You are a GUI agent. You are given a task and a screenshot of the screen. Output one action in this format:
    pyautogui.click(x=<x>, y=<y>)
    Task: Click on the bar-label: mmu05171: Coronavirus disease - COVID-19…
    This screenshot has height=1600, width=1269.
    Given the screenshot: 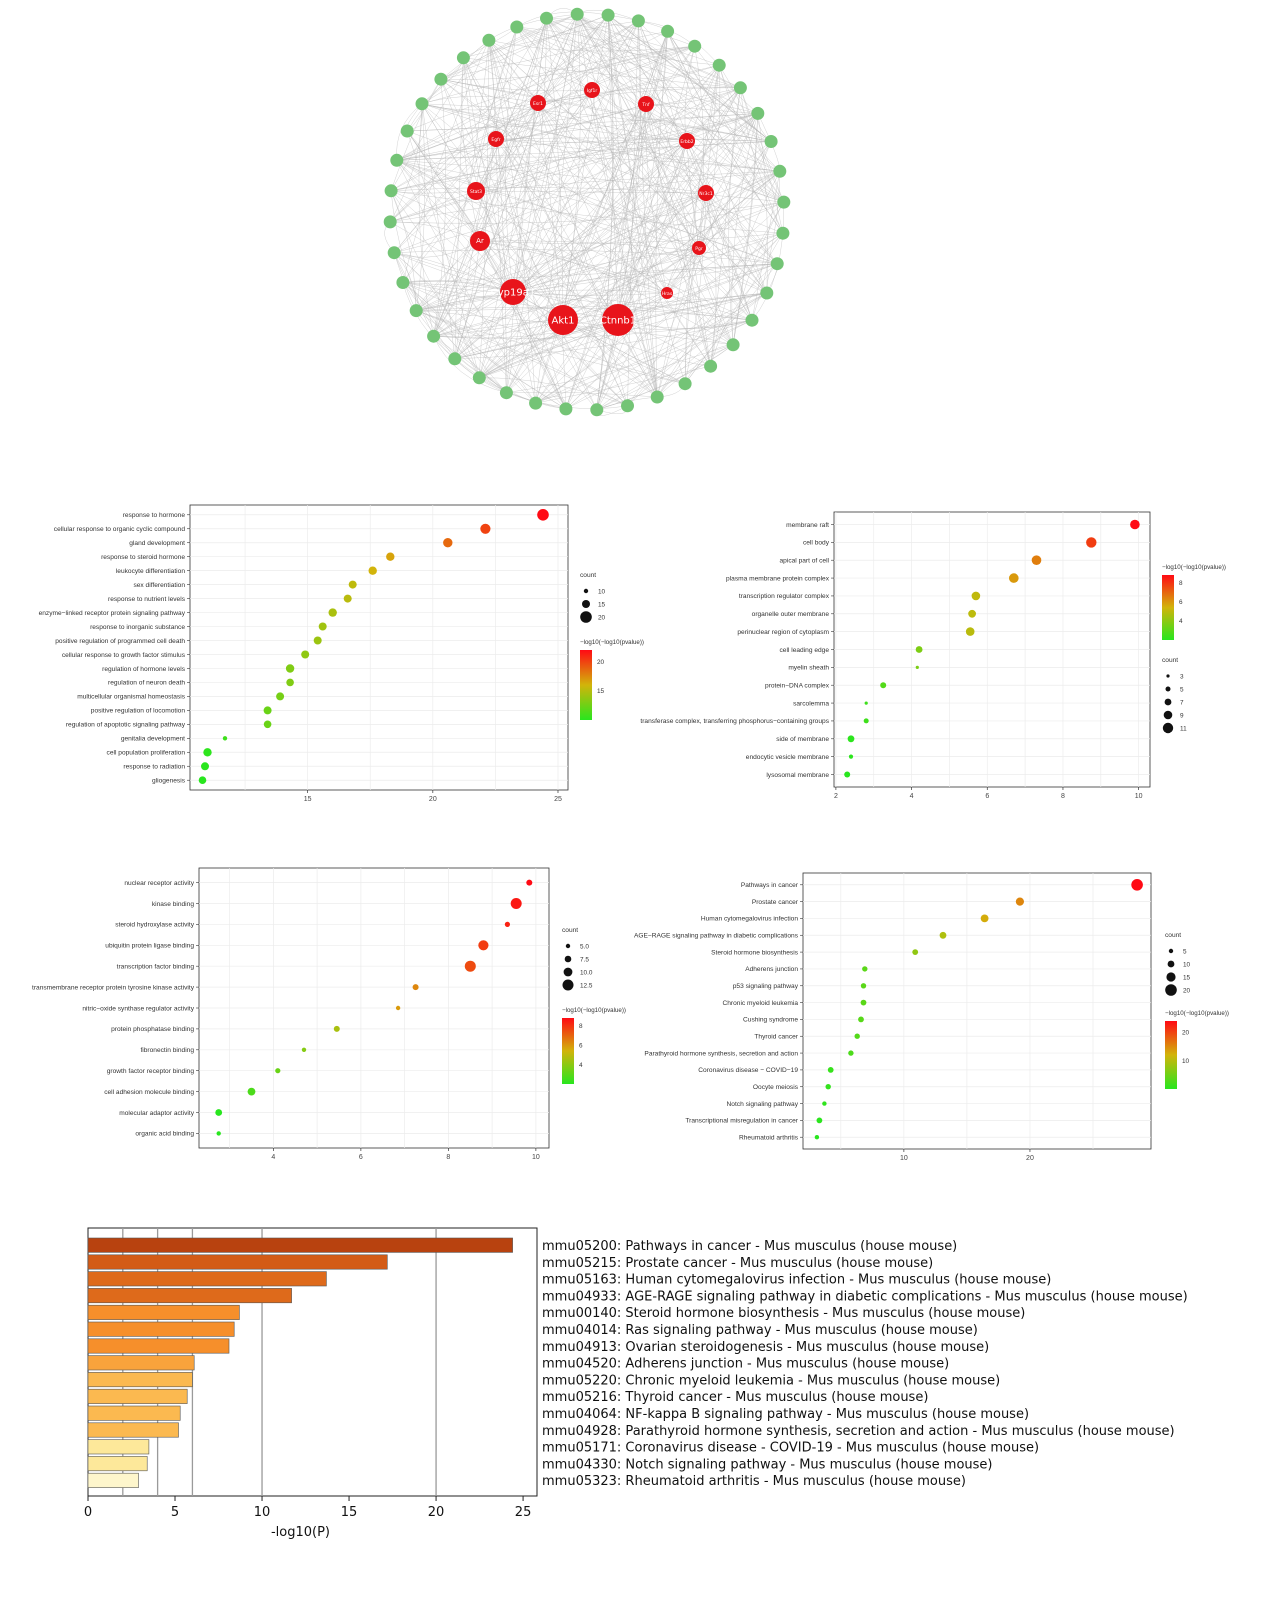 What is the action you would take?
    pyautogui.click(x=790, y=1448)
    